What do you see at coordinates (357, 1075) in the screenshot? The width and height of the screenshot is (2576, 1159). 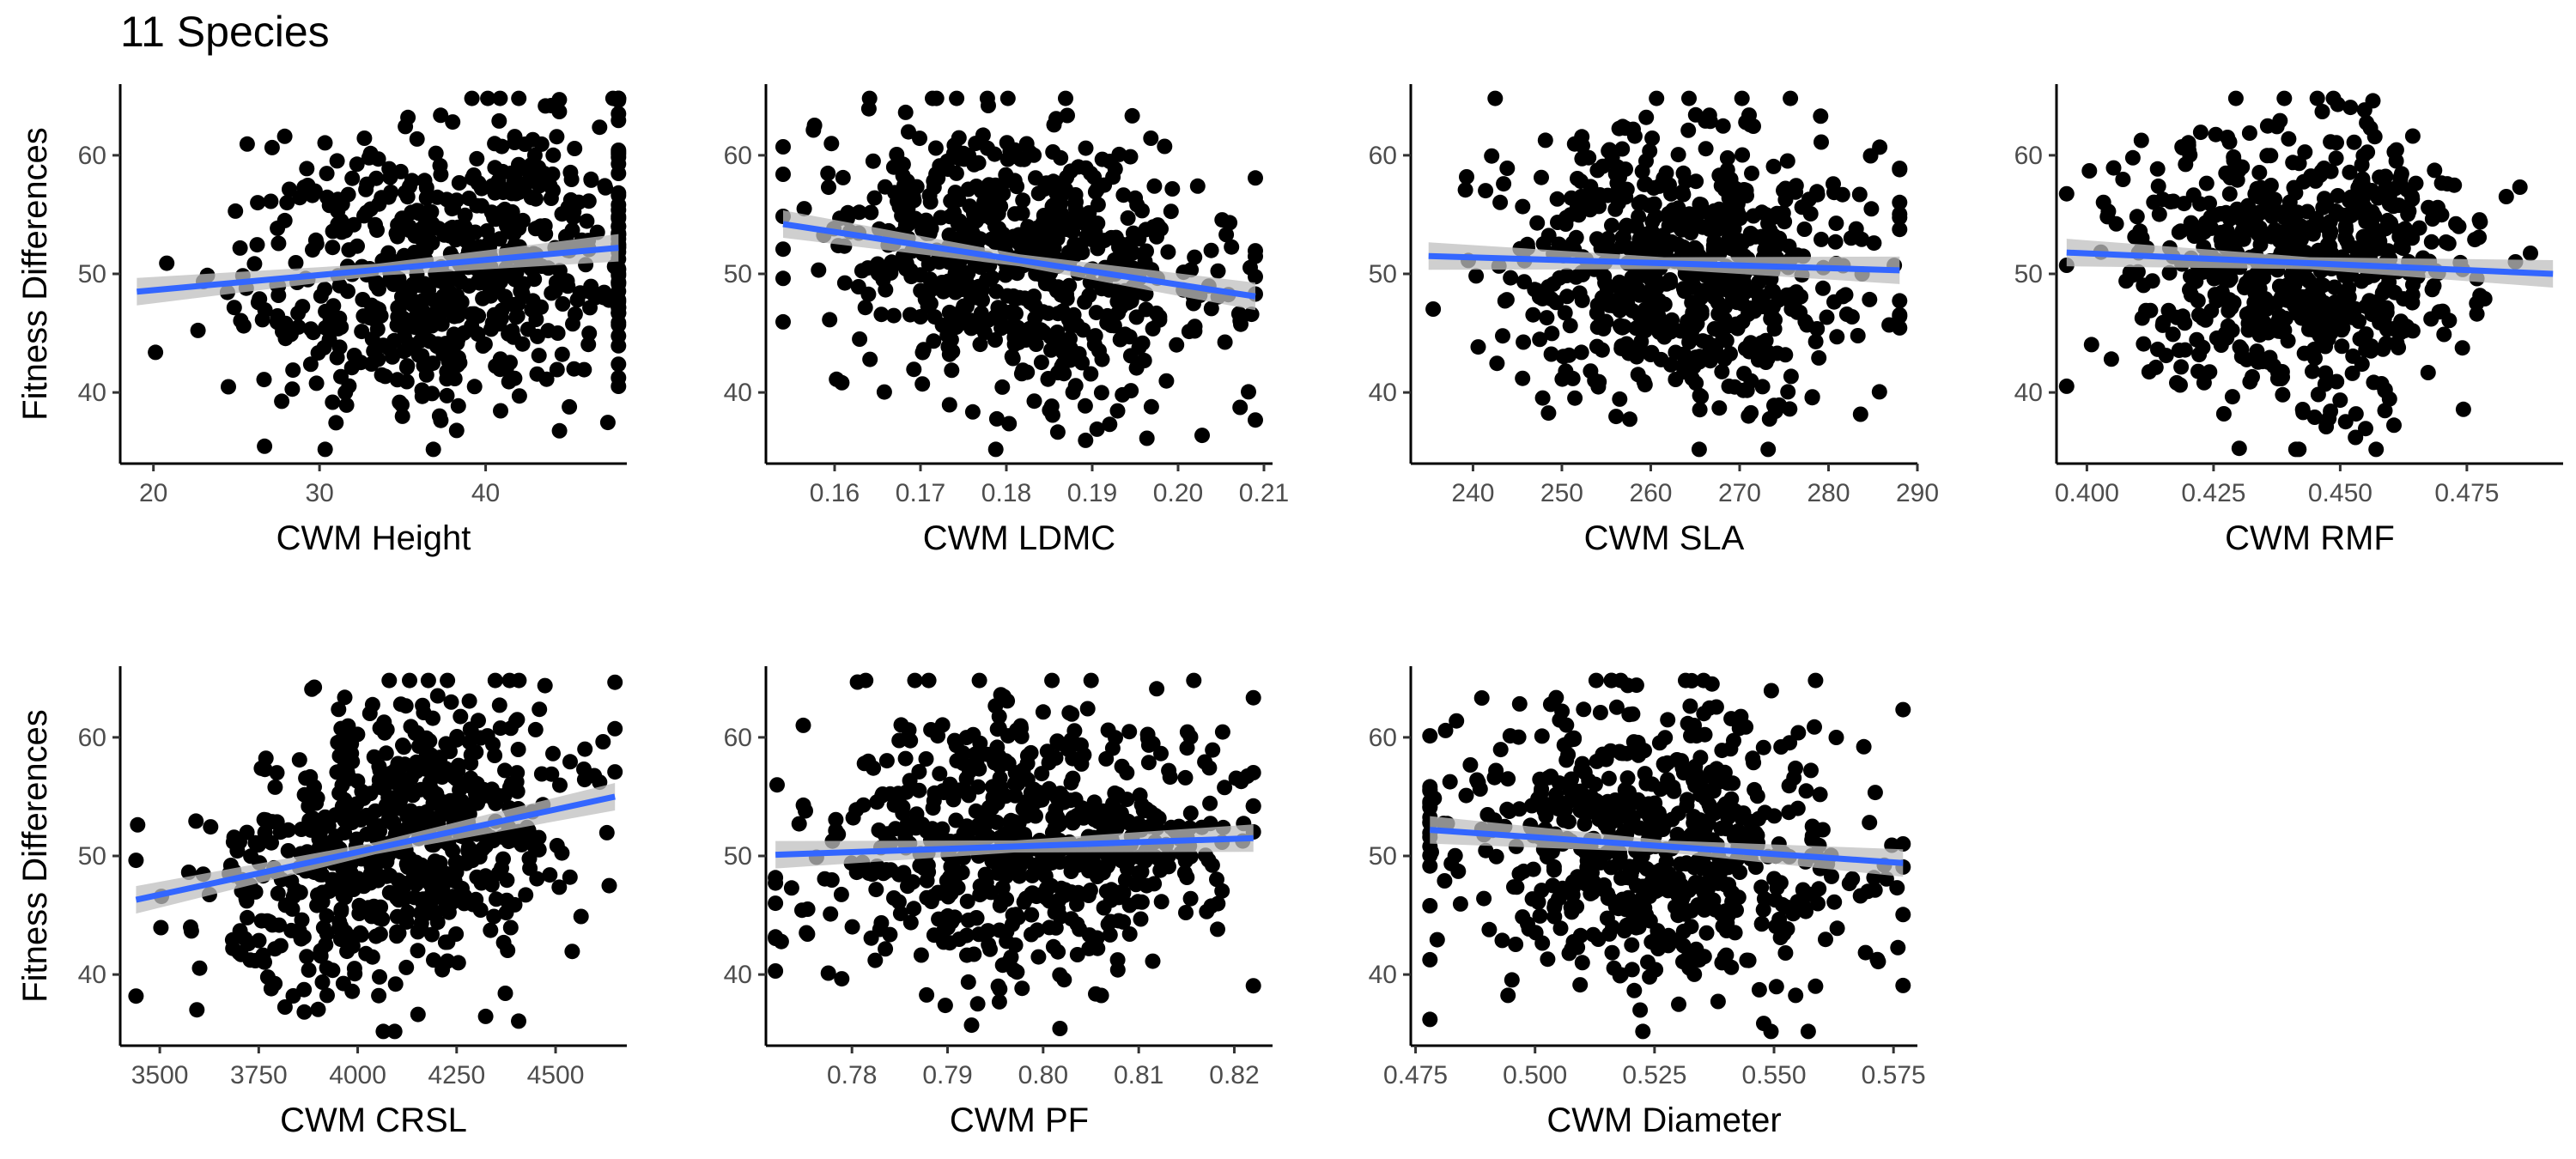 I see `x-tick-label: 4000` at bounding box center [357, 1075].